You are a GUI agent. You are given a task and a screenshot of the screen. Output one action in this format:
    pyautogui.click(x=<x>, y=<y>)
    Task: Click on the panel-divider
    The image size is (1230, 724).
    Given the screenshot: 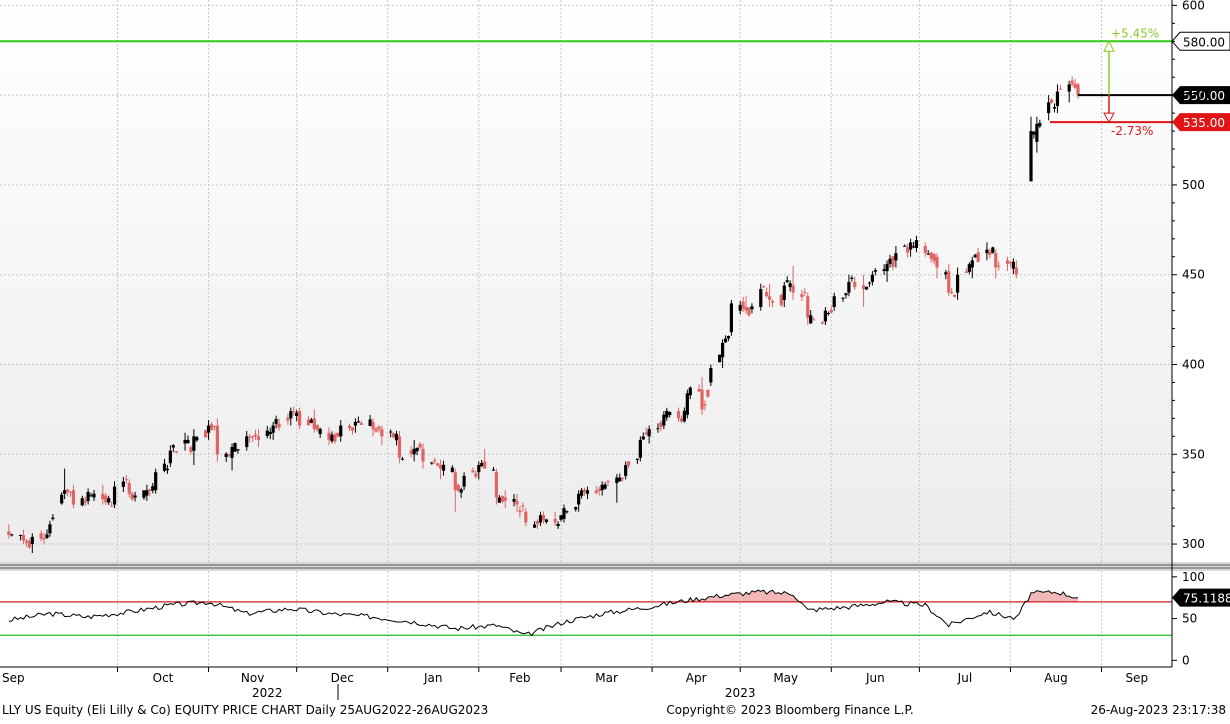 What is the action you would take?
    pyautogui.click(x=615, y=566)
    